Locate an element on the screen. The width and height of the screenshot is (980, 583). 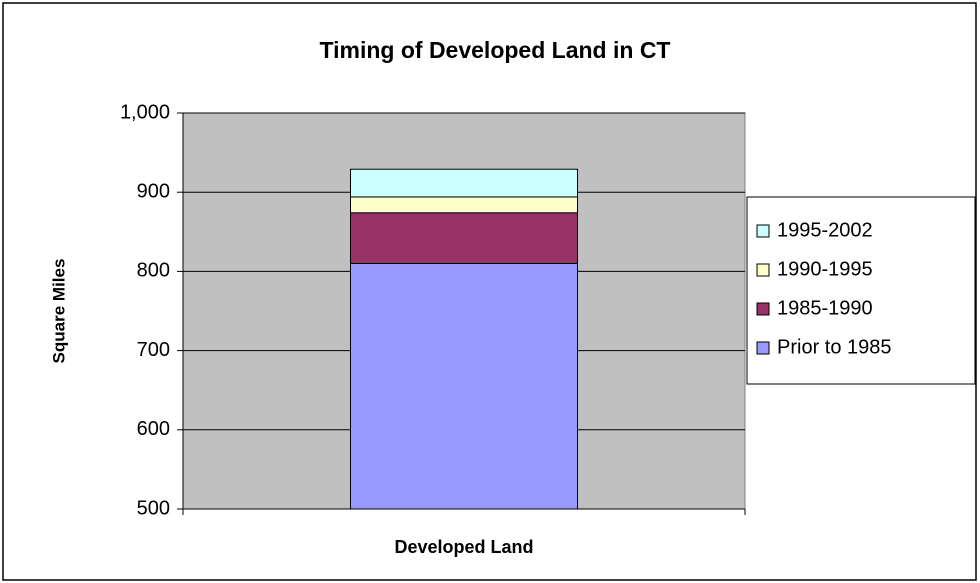
y-tick-label: 600 is located at coordinates (153, 429).